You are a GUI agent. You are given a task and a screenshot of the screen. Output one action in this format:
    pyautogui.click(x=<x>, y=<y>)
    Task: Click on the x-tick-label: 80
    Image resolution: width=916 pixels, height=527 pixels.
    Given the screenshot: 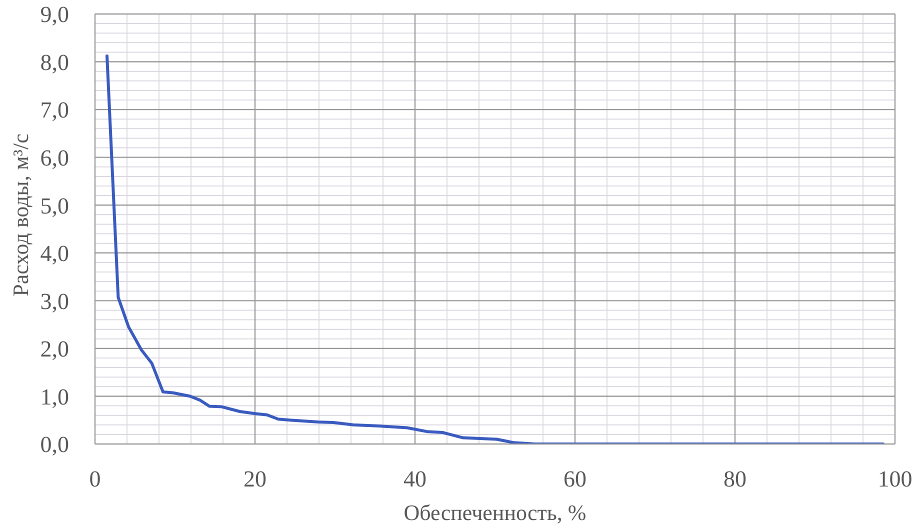 What is the action you would take?
    pyautogui.click(x=735, y=479)
    